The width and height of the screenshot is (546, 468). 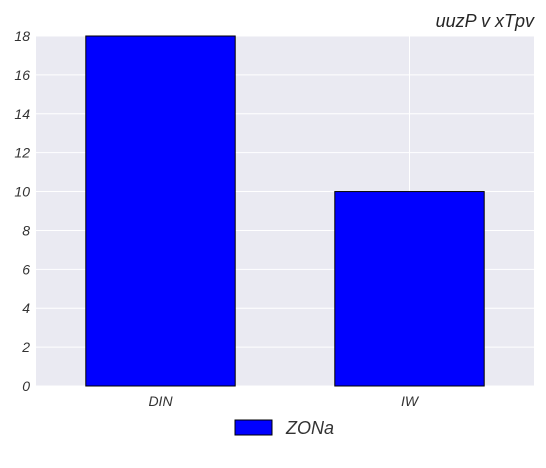 I want to click on x-tick-label: DIN, so click(x=160, y=401).